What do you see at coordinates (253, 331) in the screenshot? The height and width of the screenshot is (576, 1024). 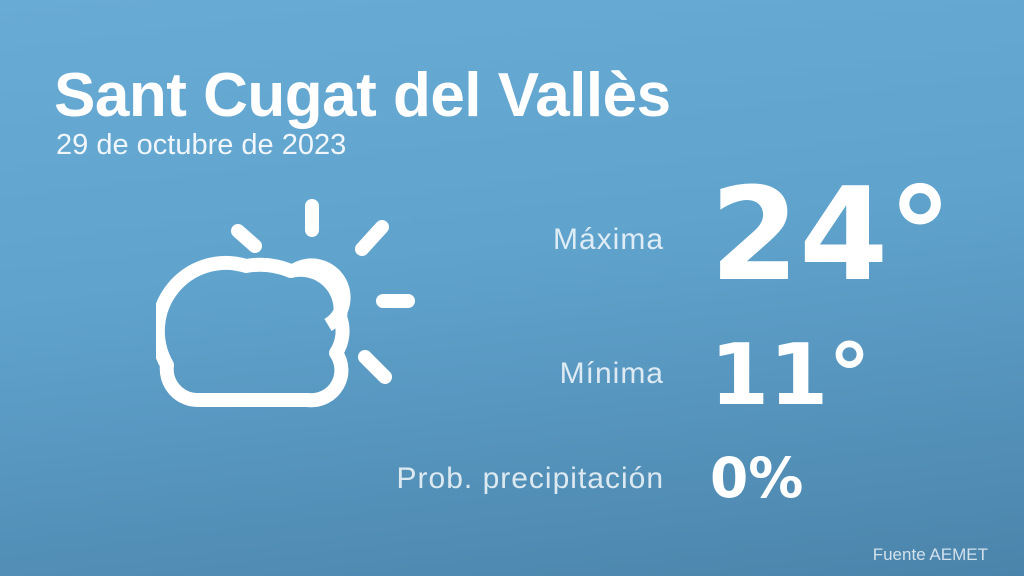 I see `cloud-outline` at bounding box center [253, 331].